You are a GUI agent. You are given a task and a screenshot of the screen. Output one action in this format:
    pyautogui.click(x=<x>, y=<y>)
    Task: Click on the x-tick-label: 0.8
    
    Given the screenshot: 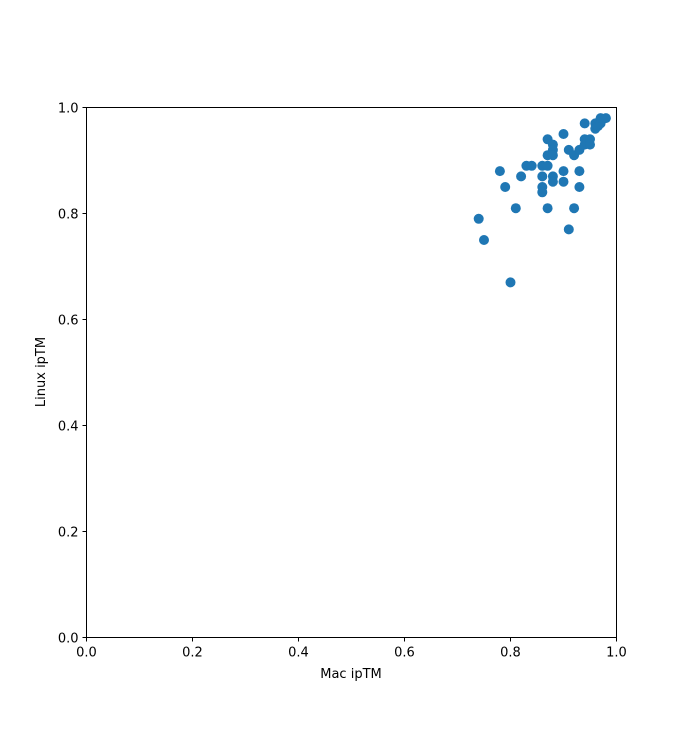 What is the action you would take?
    pyautogui.click(x=510, y=653)
    